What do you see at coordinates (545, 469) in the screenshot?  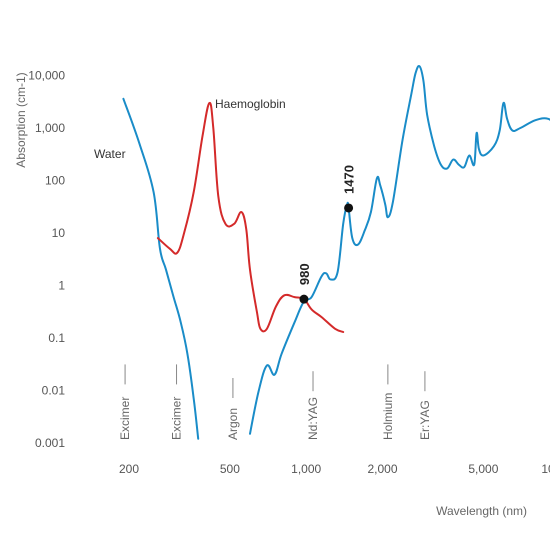 I see `x-tick-label: 10,000` at bounding box center [545, 469].